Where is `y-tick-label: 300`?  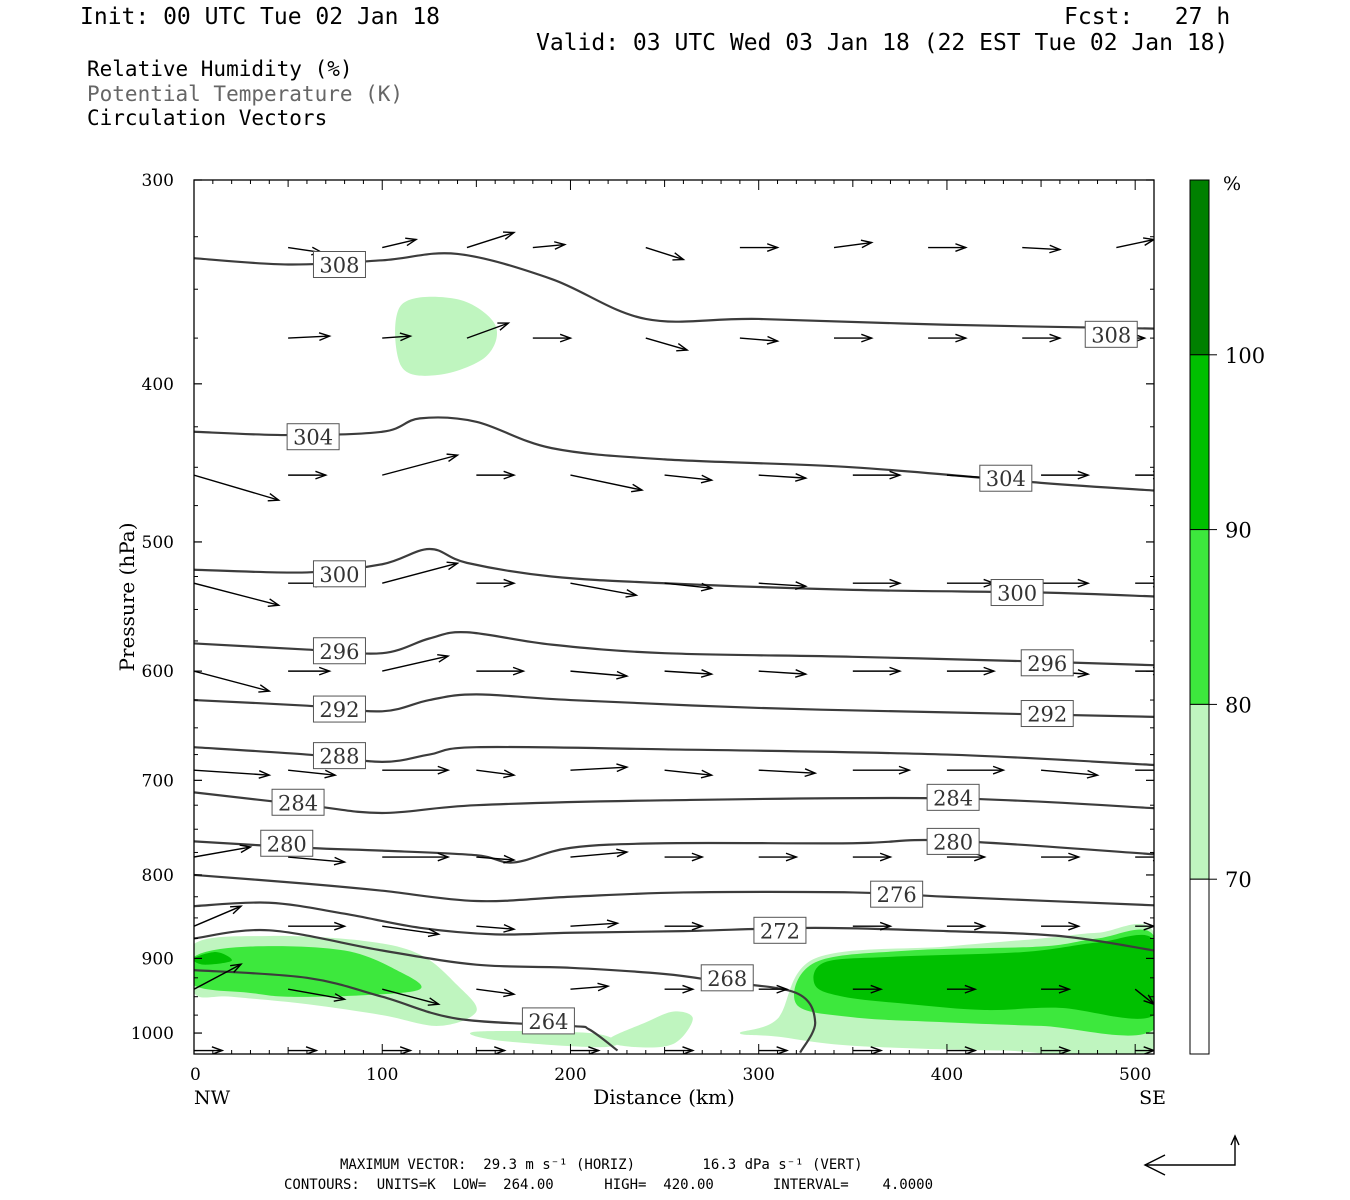
y-tick-label: 300 is located at coordinates (158, 181).